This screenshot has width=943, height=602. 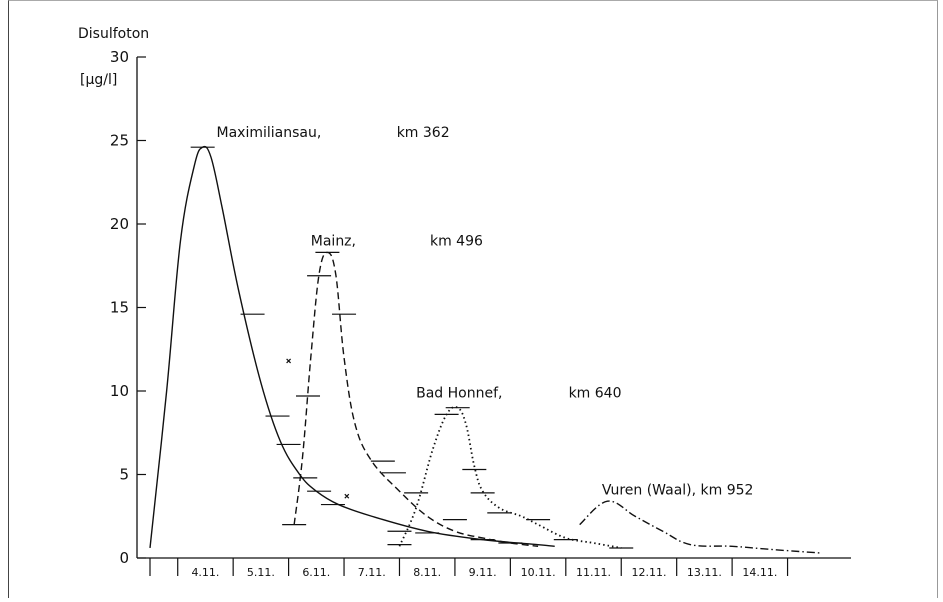 What do you see at coordinates (759, 572) in the screenshot?
I see `x-tick-label: 14.11.` at bounding box center [759, 572].